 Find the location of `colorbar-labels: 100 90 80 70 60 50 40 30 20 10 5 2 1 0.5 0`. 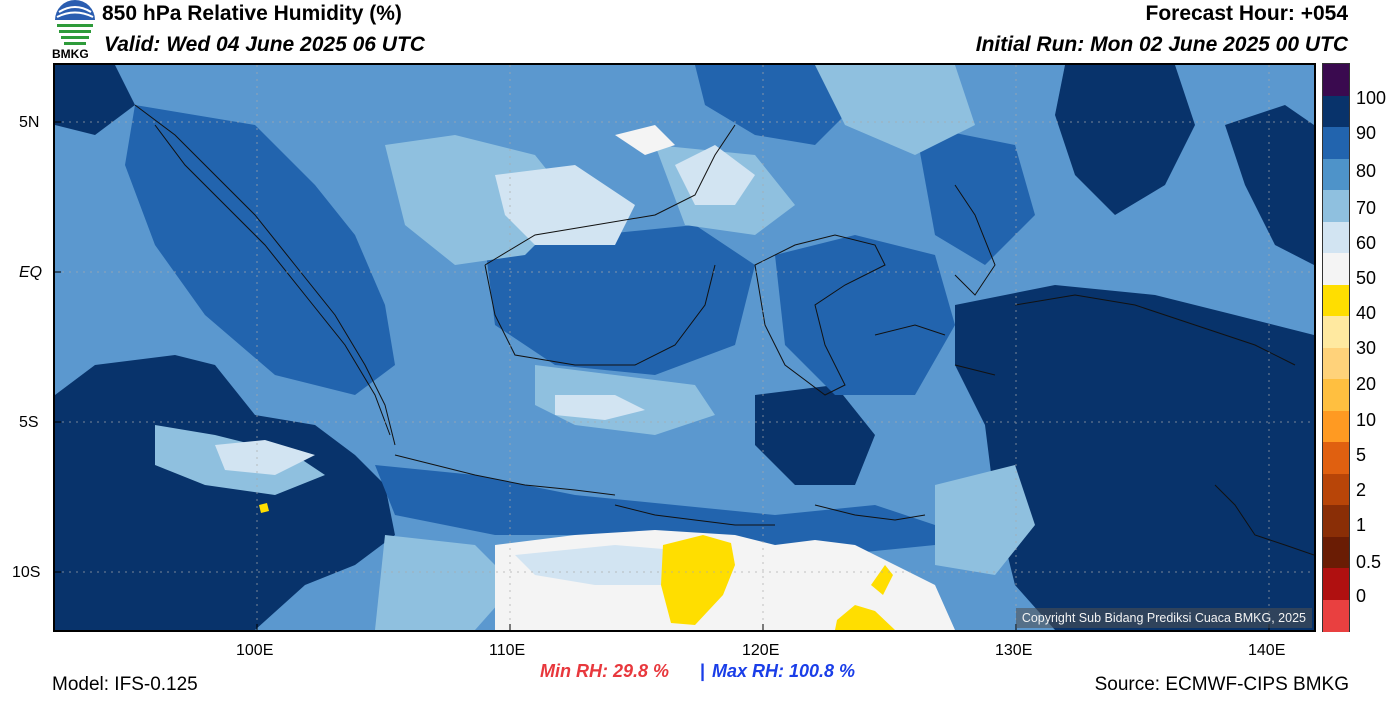

colorbar-labels: 100 90 80 70 60 50 40 30 20 10 5 2 1 0.5 0 is located at coordinates (1376, 354).